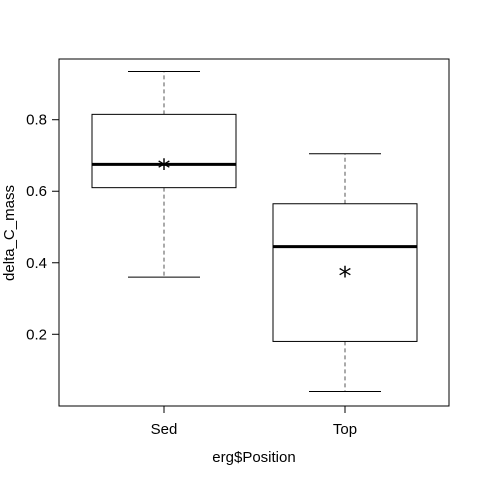 Image resolution: width=480 pixels, height=480 pixels. Describe the element at coordinates (9, 233) in the screenshot. I see `y-axis-title: delta_C_mass` at that location.